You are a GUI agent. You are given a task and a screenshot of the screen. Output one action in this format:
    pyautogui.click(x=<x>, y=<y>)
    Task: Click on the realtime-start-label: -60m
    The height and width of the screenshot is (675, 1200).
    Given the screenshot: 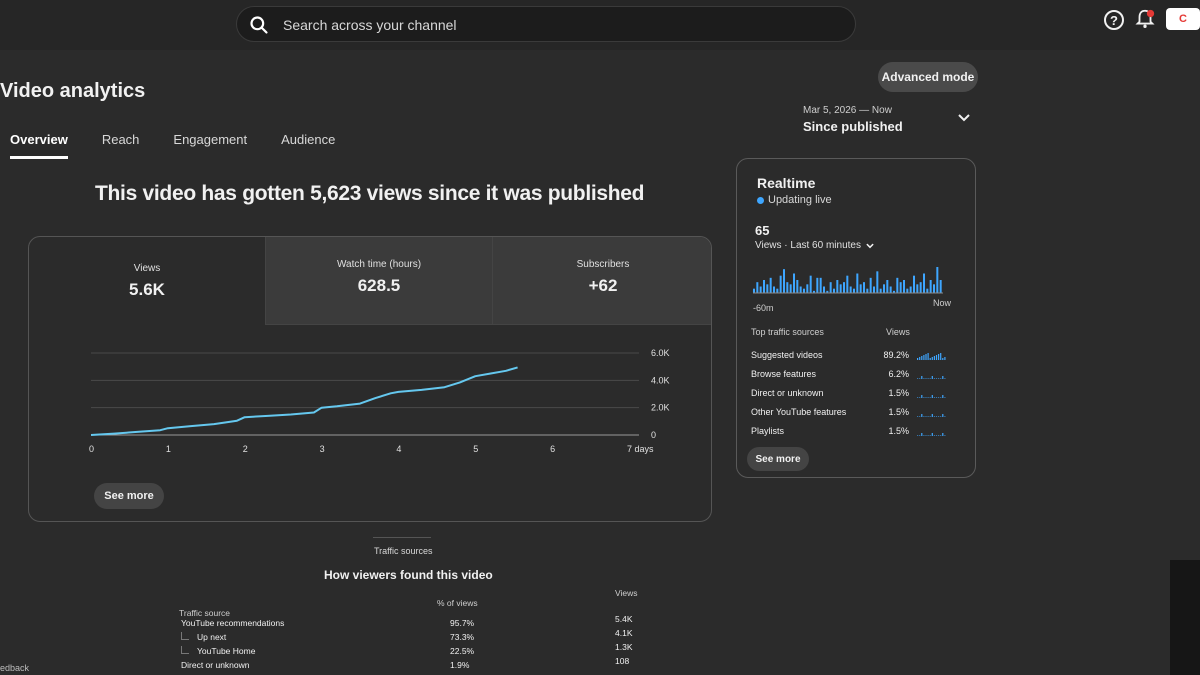 What is the action you would take?
    pyautogui.click(x=763, y=308)
    